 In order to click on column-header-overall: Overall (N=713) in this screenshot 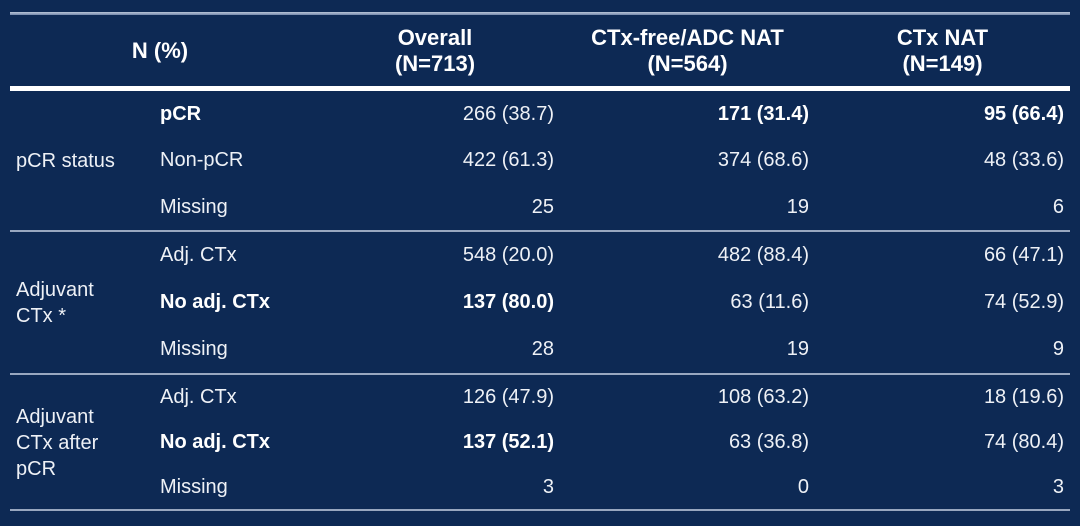, I will do `click(435, 51)`.